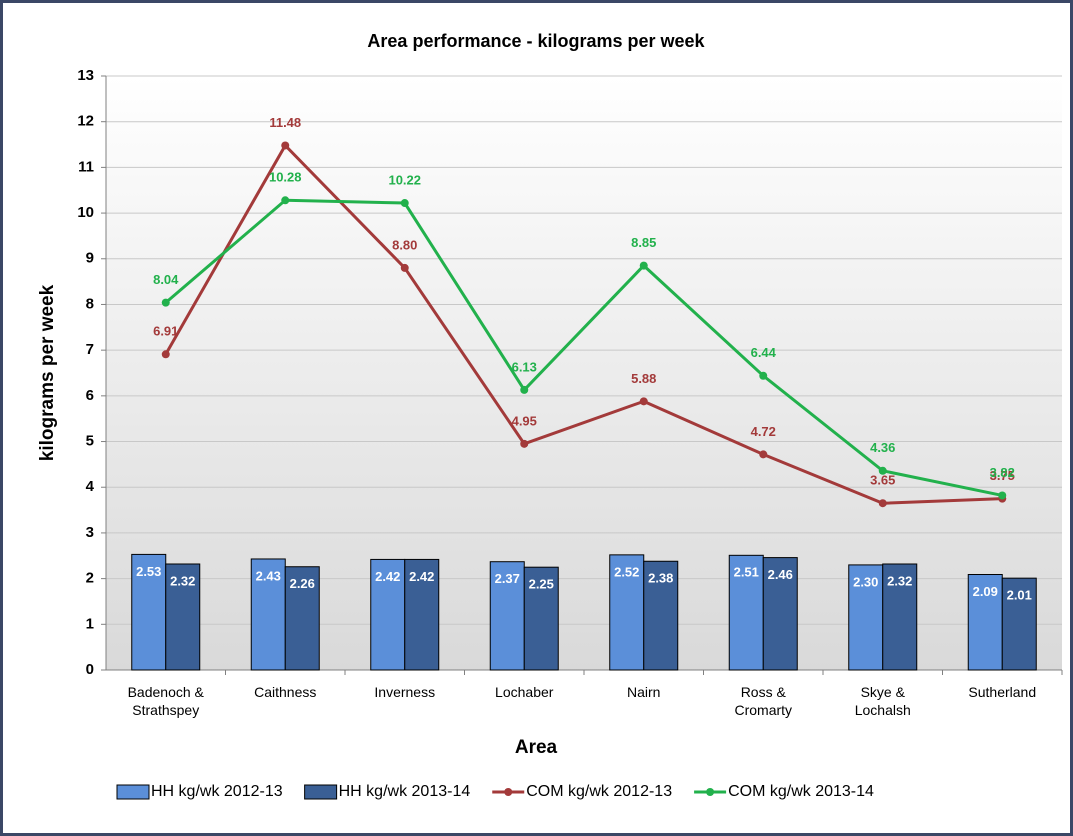 Image resolution: width=1073 pixels, height=836 pixels. What do you see at coordinates (165, 331) in the screenshot?
I see `data-label: 6.91` at bounding box center [165, 331].